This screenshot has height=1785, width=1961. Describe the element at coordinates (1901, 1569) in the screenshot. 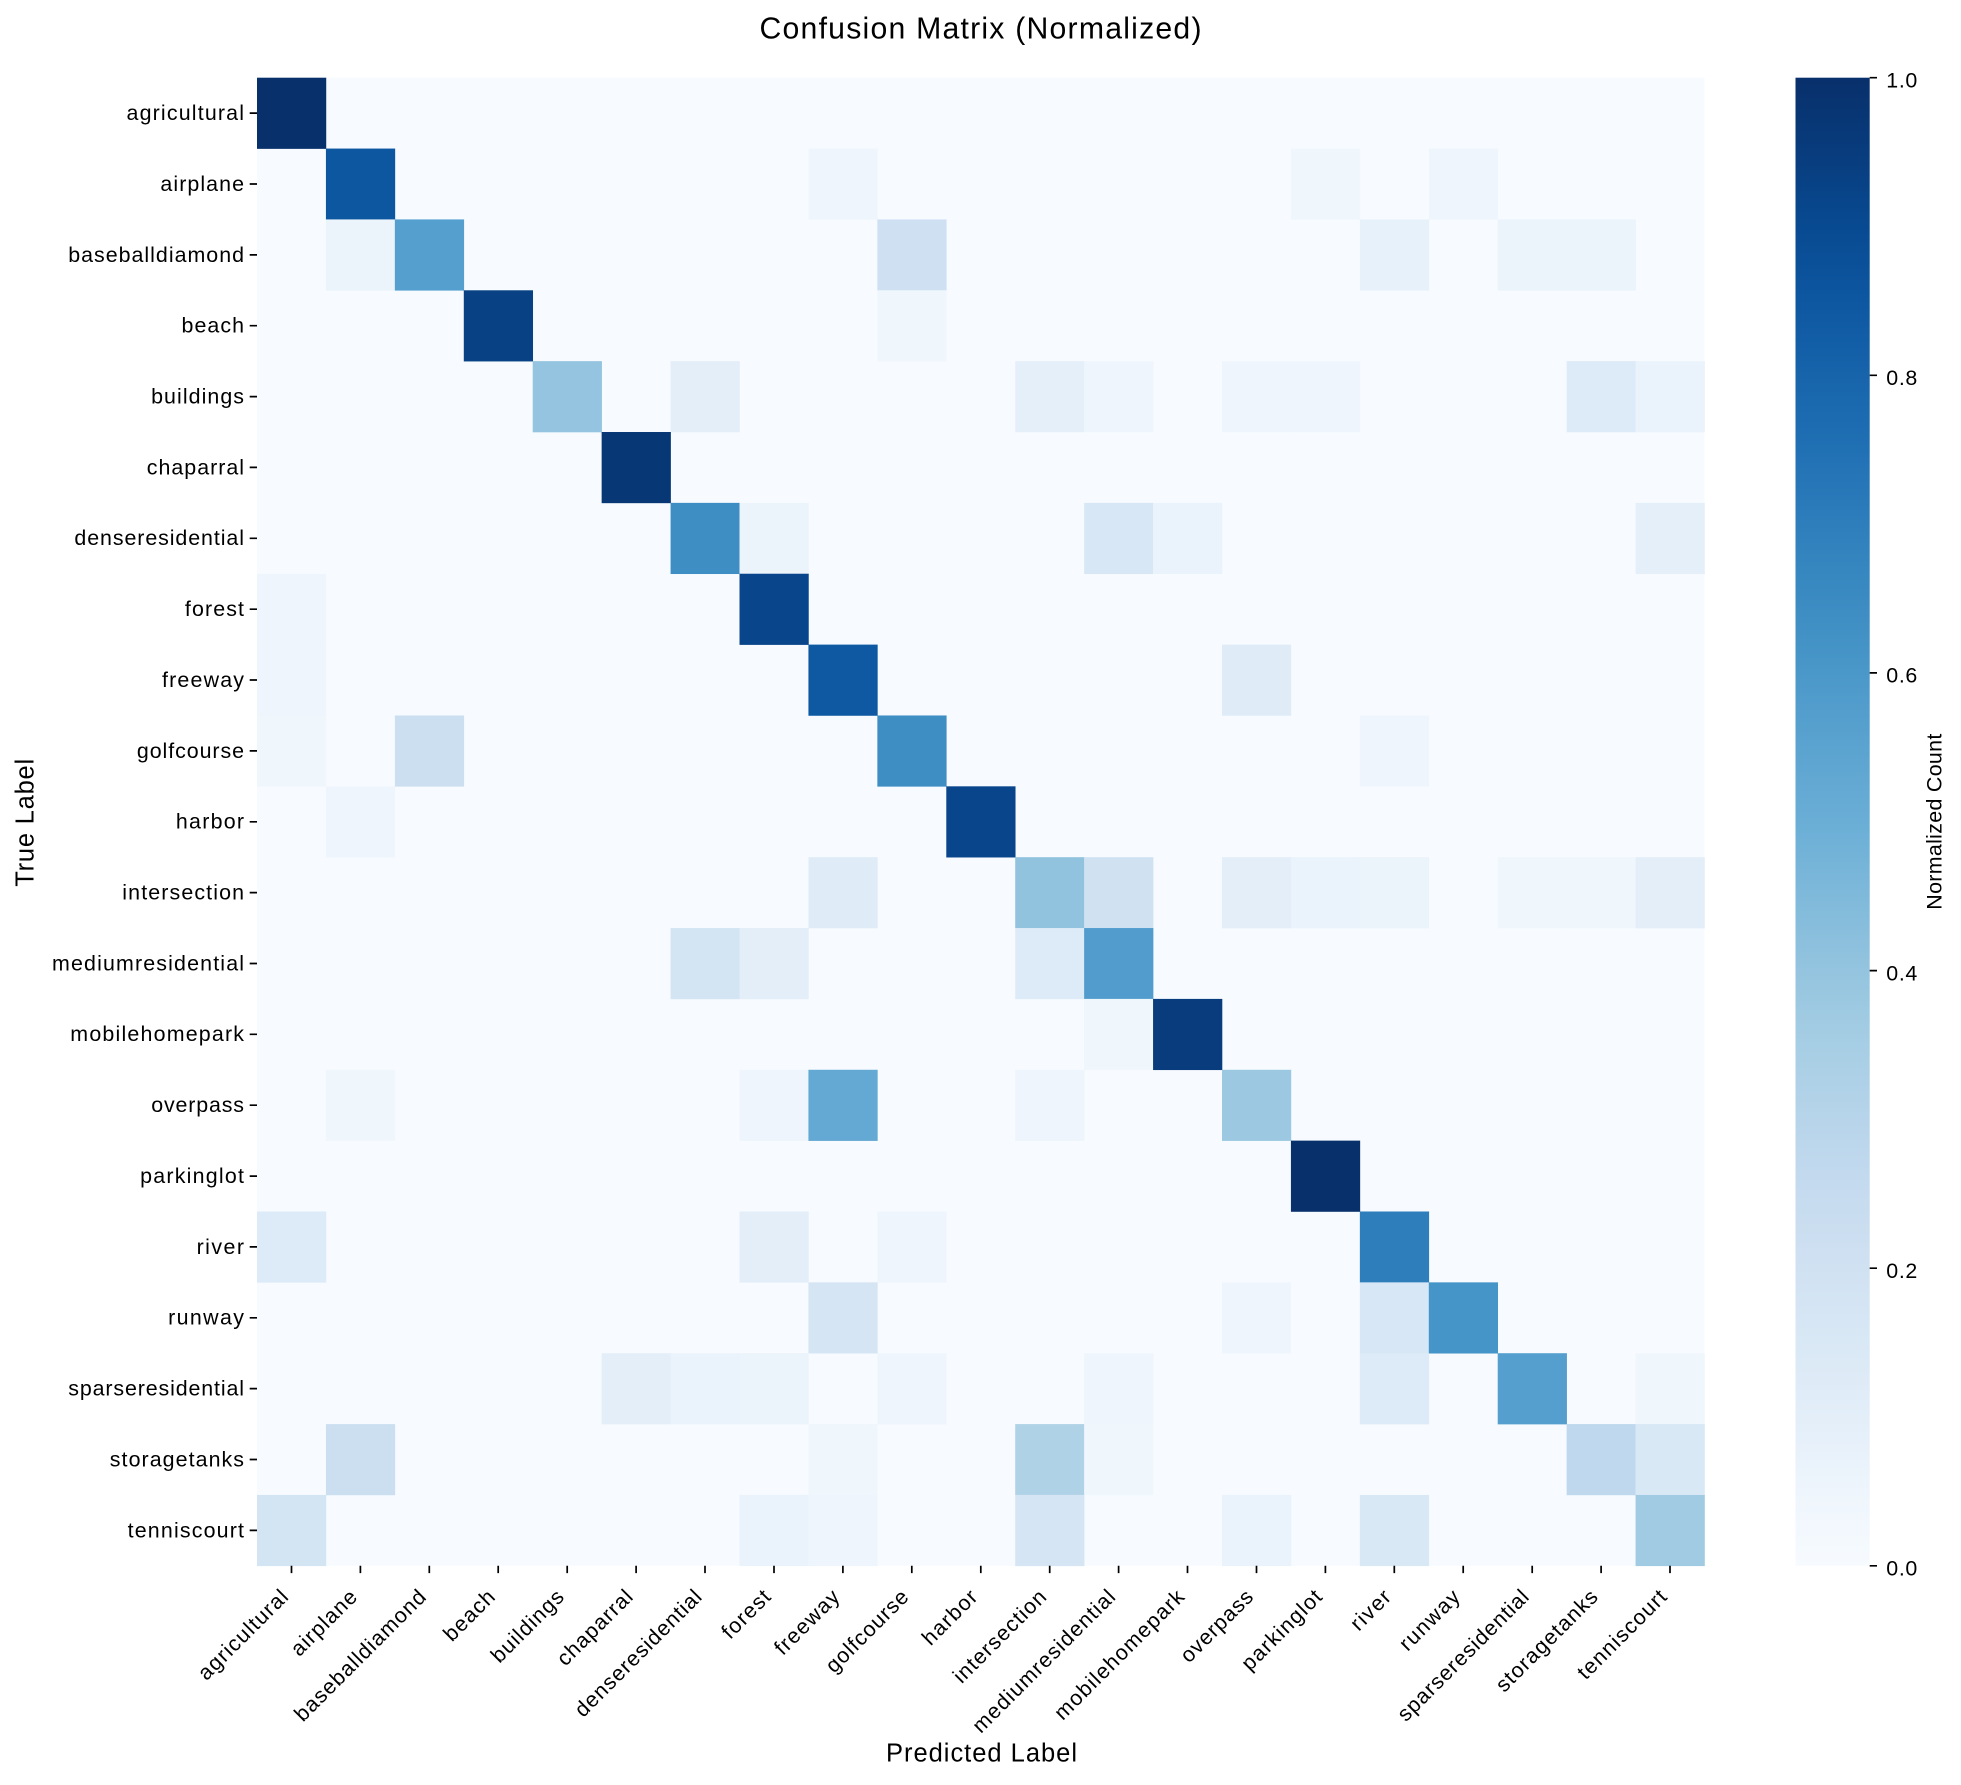

I see `svg-text: 0.0` at that location.